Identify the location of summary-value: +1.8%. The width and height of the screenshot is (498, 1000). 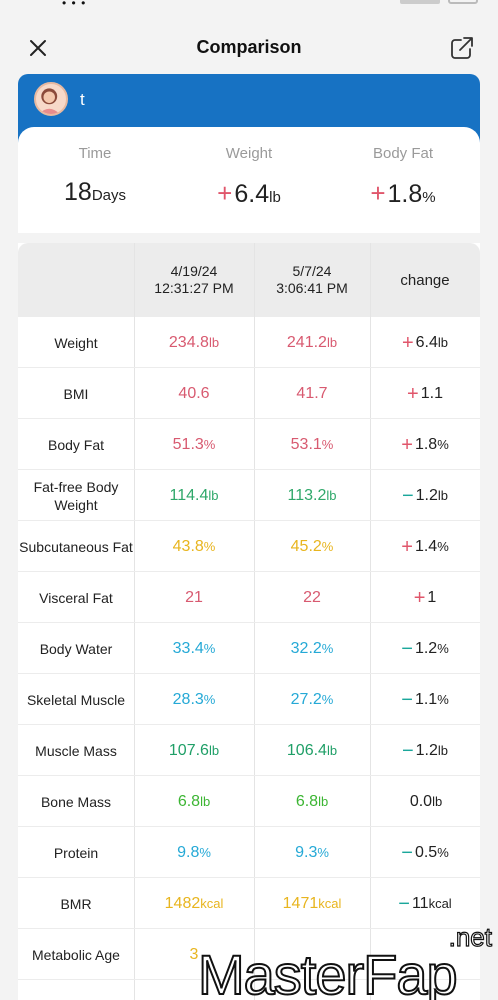
(403, 193).